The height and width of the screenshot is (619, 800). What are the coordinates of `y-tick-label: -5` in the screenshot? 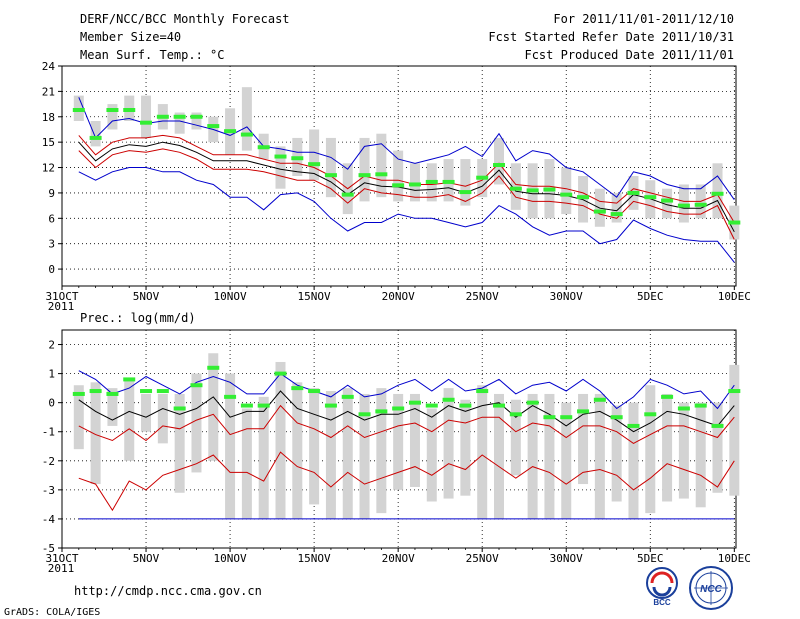 It's located at (48, 548).